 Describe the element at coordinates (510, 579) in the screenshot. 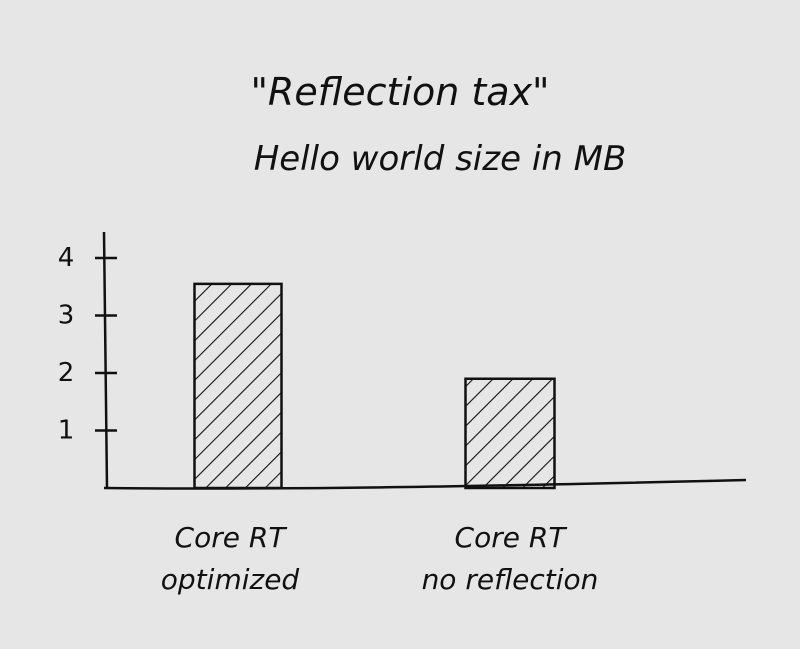

I see `x-tick-label: no reflection` at that location.